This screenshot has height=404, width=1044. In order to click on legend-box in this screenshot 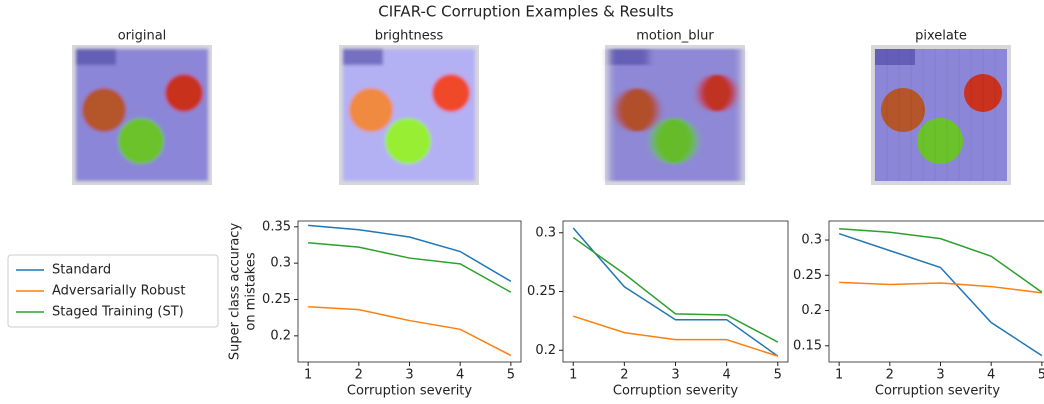, I will do `click(113, 291)`.